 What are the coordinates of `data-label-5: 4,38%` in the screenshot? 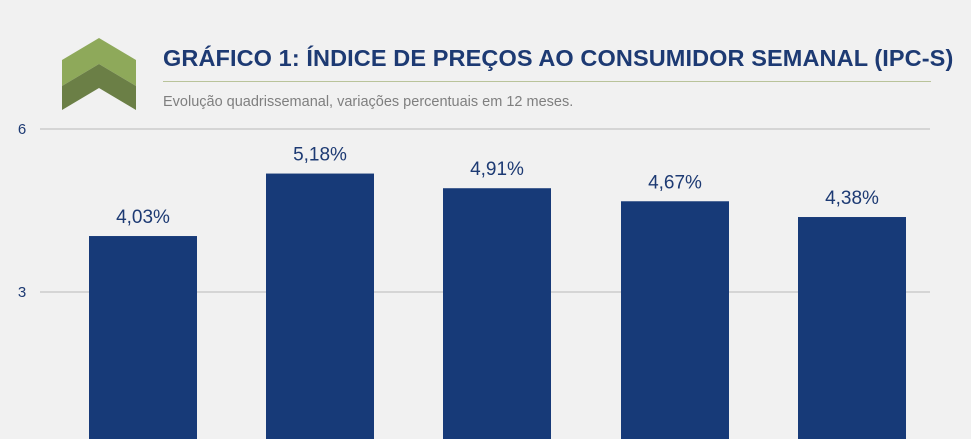 It's located at (852, 198).